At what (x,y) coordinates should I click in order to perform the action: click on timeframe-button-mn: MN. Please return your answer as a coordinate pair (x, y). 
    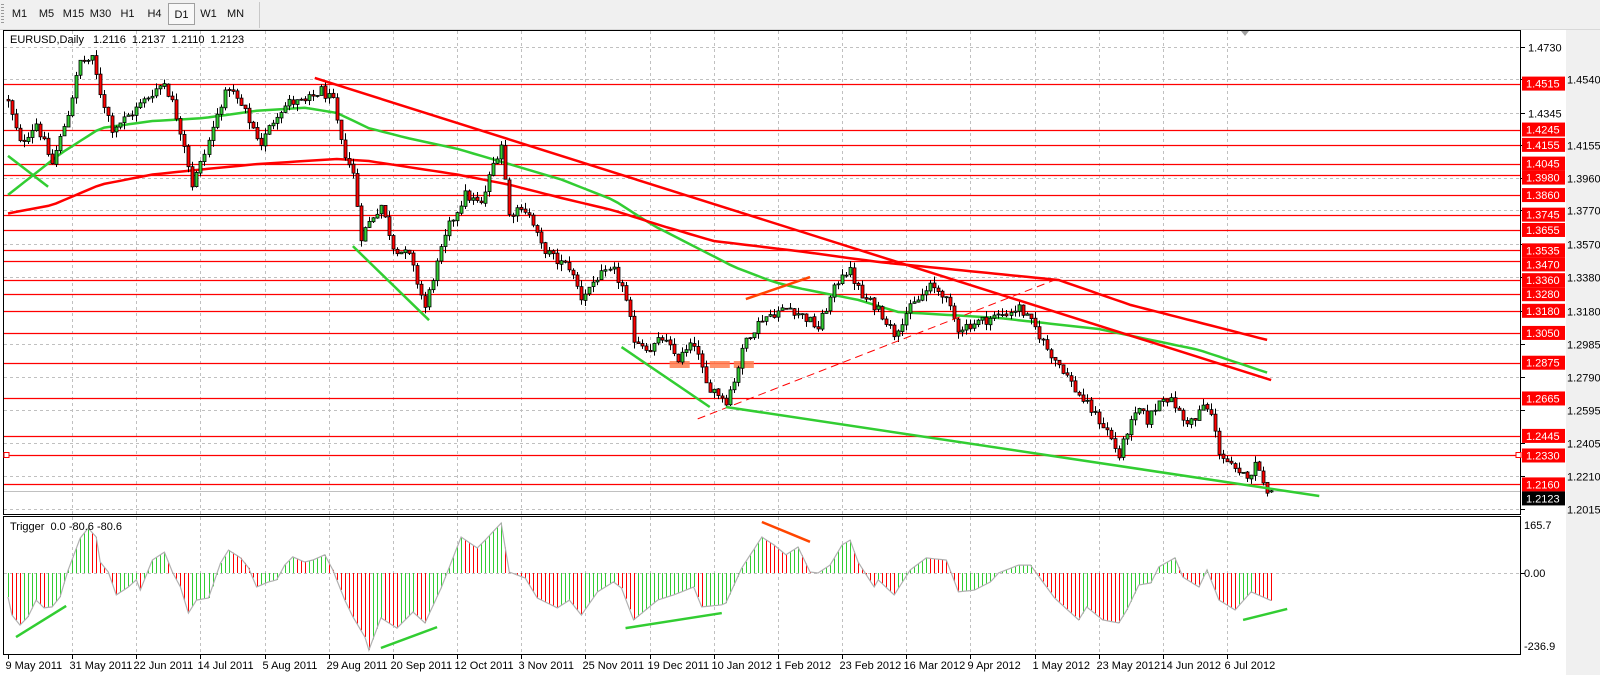
    Looking at the image, I should click on (235, 14).